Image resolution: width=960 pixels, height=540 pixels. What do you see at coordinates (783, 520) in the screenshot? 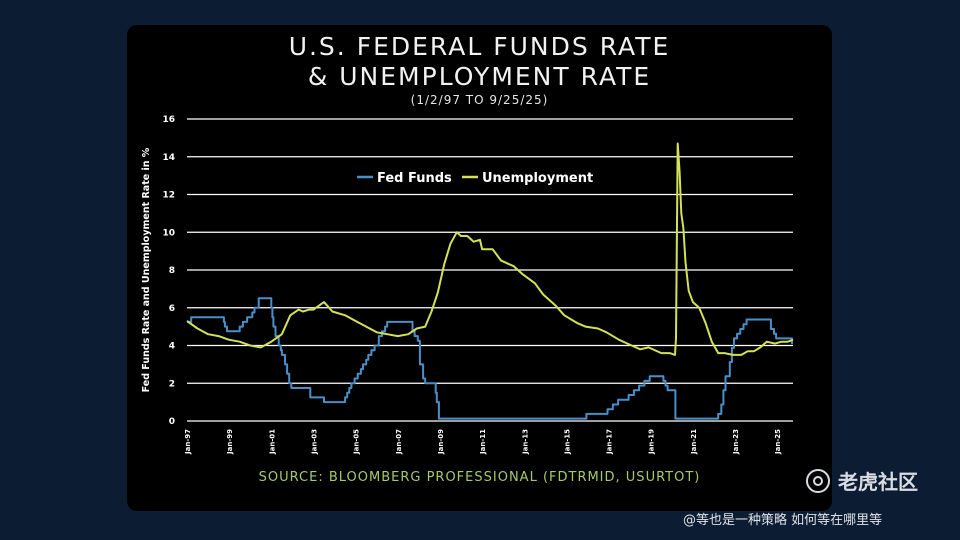
I see `attribution-text: @等也是一种策略 如何等在哪里等` at bounding box center [783, 520].